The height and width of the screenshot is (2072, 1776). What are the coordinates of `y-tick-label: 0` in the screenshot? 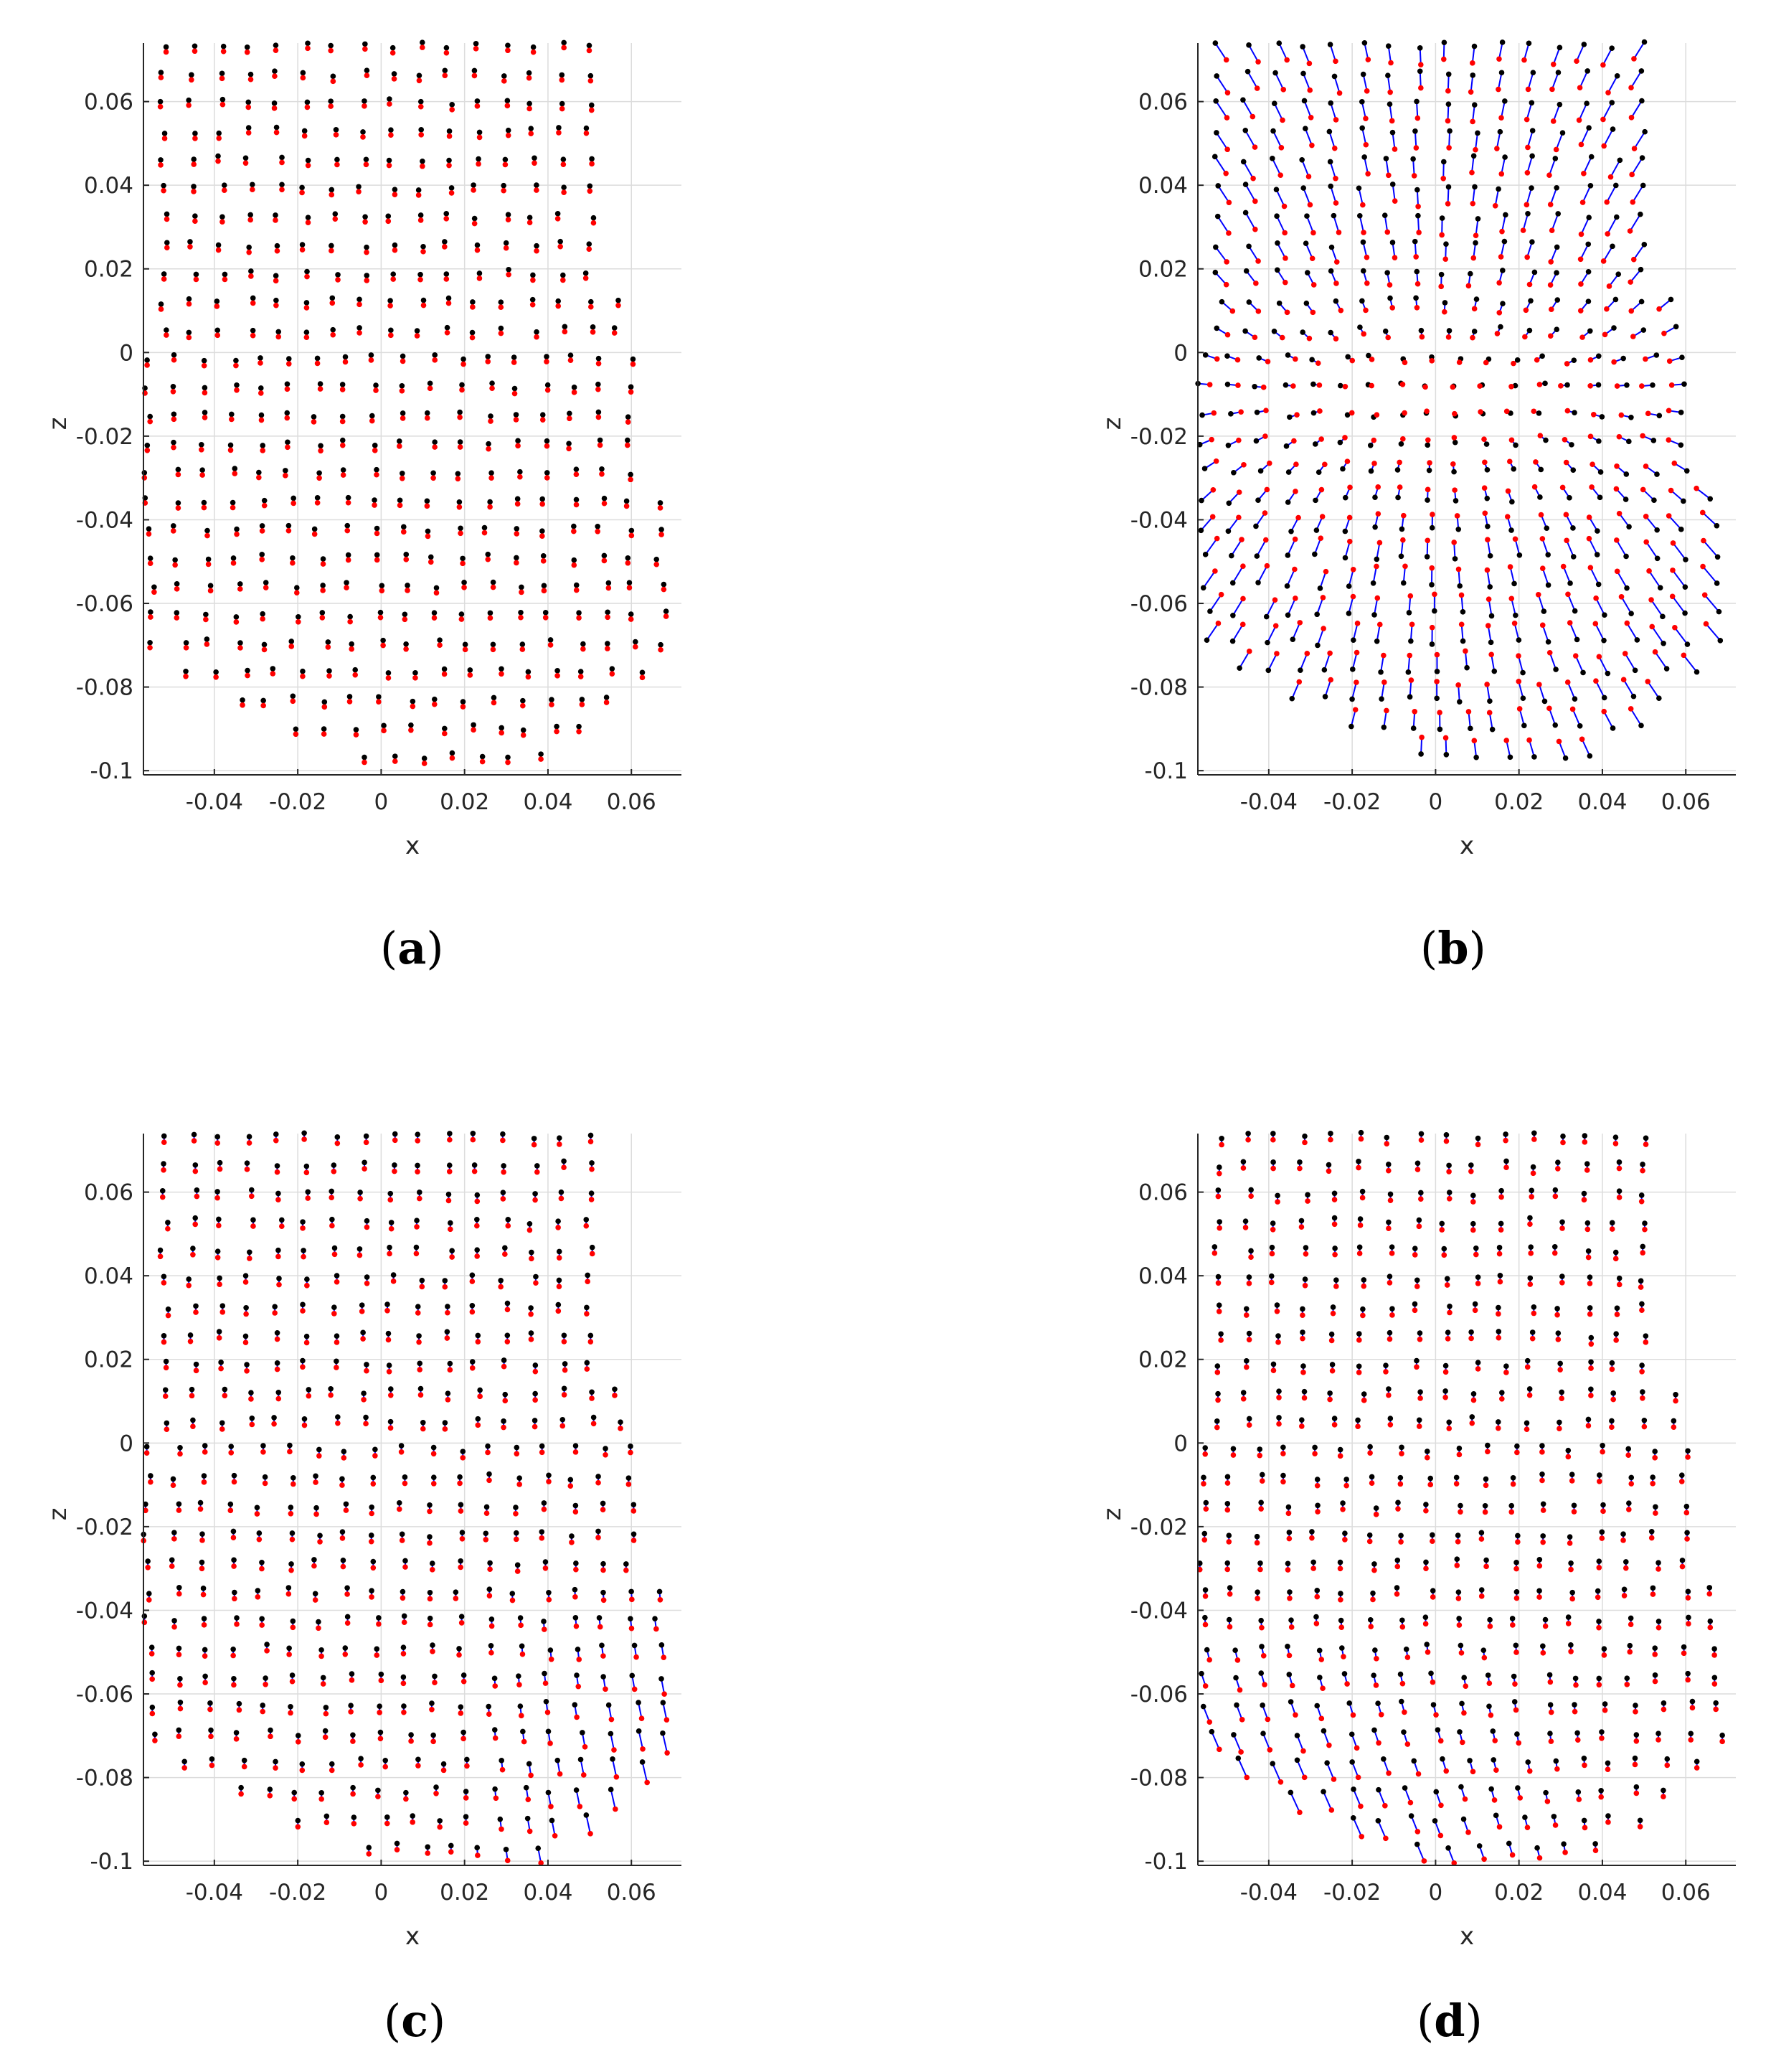 It's located at (126, 1444).